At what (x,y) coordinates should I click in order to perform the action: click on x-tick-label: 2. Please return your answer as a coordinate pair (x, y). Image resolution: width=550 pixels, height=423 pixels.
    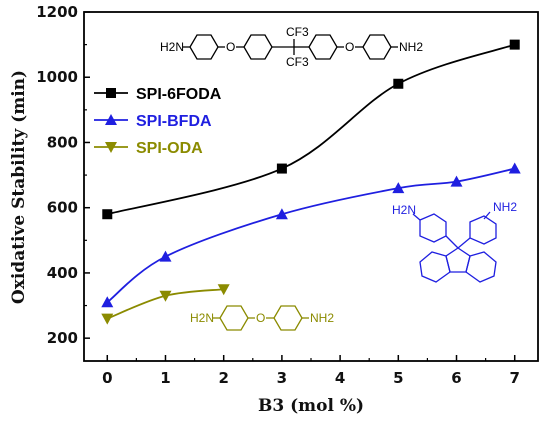
    Looking at the image, I should click on (223, 378).